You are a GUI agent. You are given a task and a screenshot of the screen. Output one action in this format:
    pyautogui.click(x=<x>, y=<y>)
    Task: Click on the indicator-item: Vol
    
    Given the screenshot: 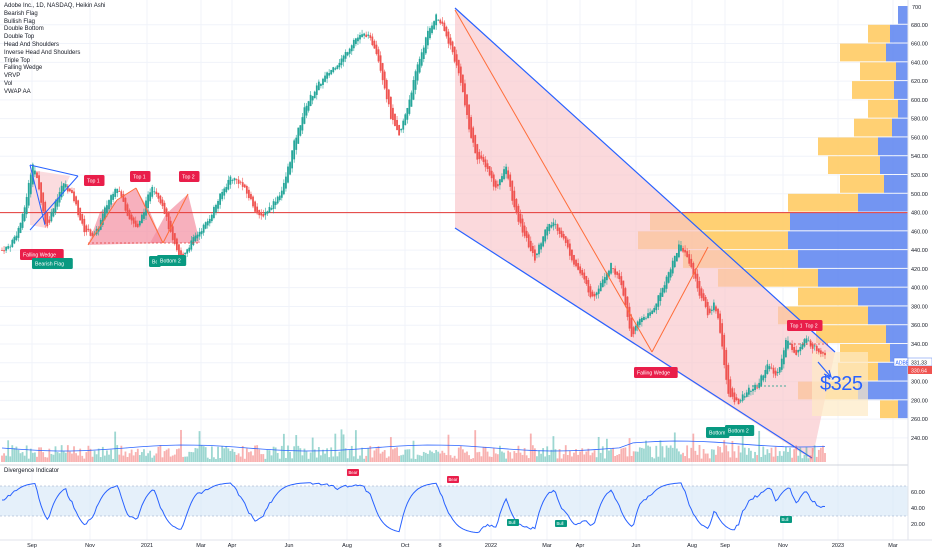 What is the action you would take?
    pyautogui.click(x=8, y=83)
    